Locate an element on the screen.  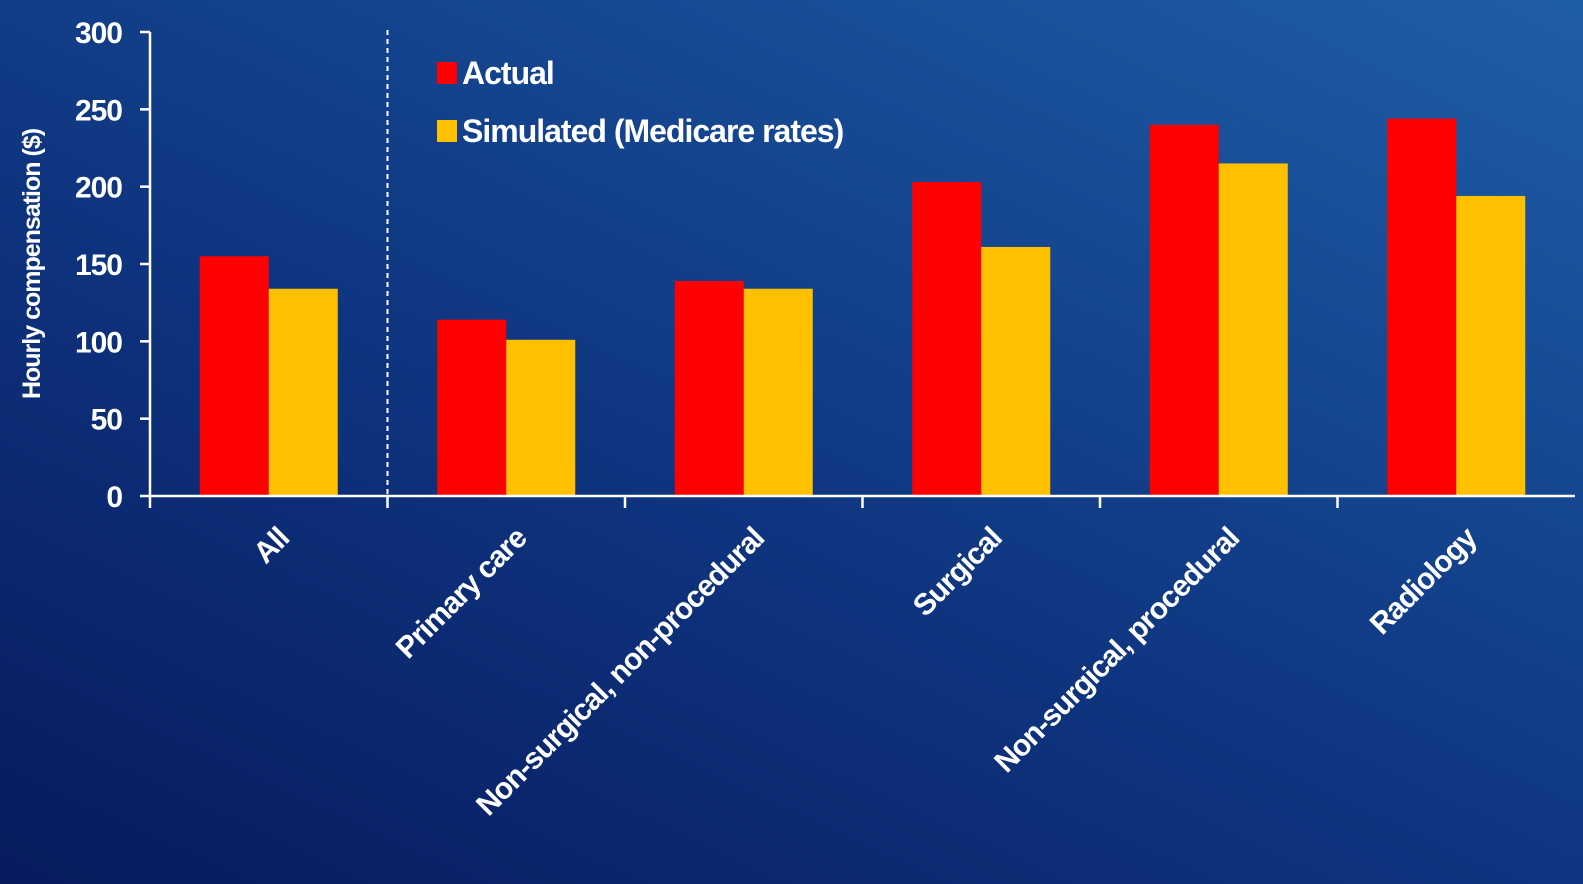
y-axis-title: Hourly compensation ($) is located at coordinates (32, 263).